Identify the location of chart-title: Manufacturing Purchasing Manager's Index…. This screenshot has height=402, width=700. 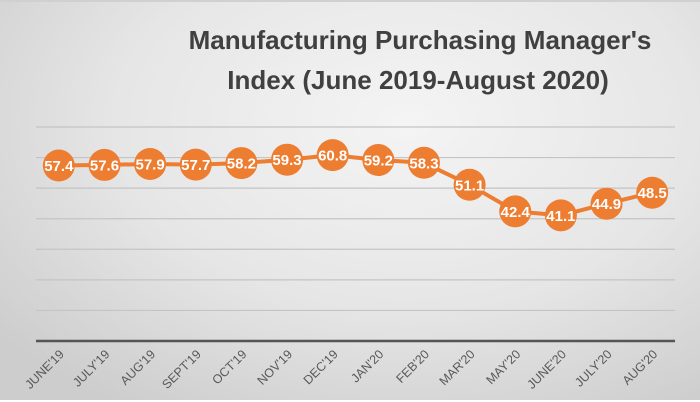
(420, 60).